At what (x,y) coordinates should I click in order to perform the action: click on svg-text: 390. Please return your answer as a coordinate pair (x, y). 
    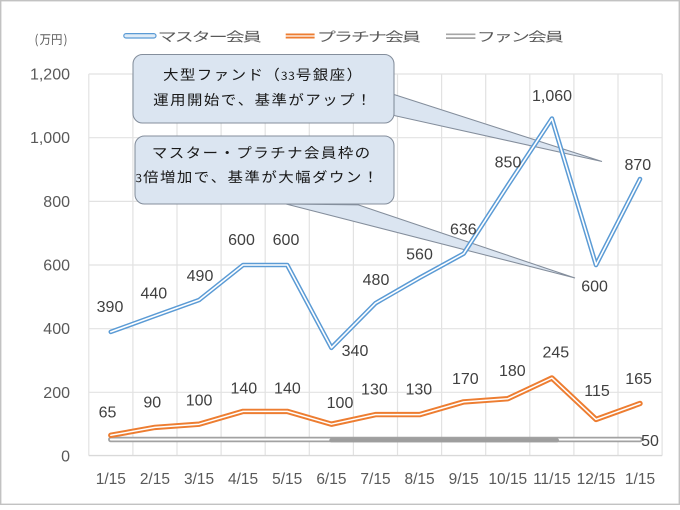
    Looking at the image, I should click on (110, 307).